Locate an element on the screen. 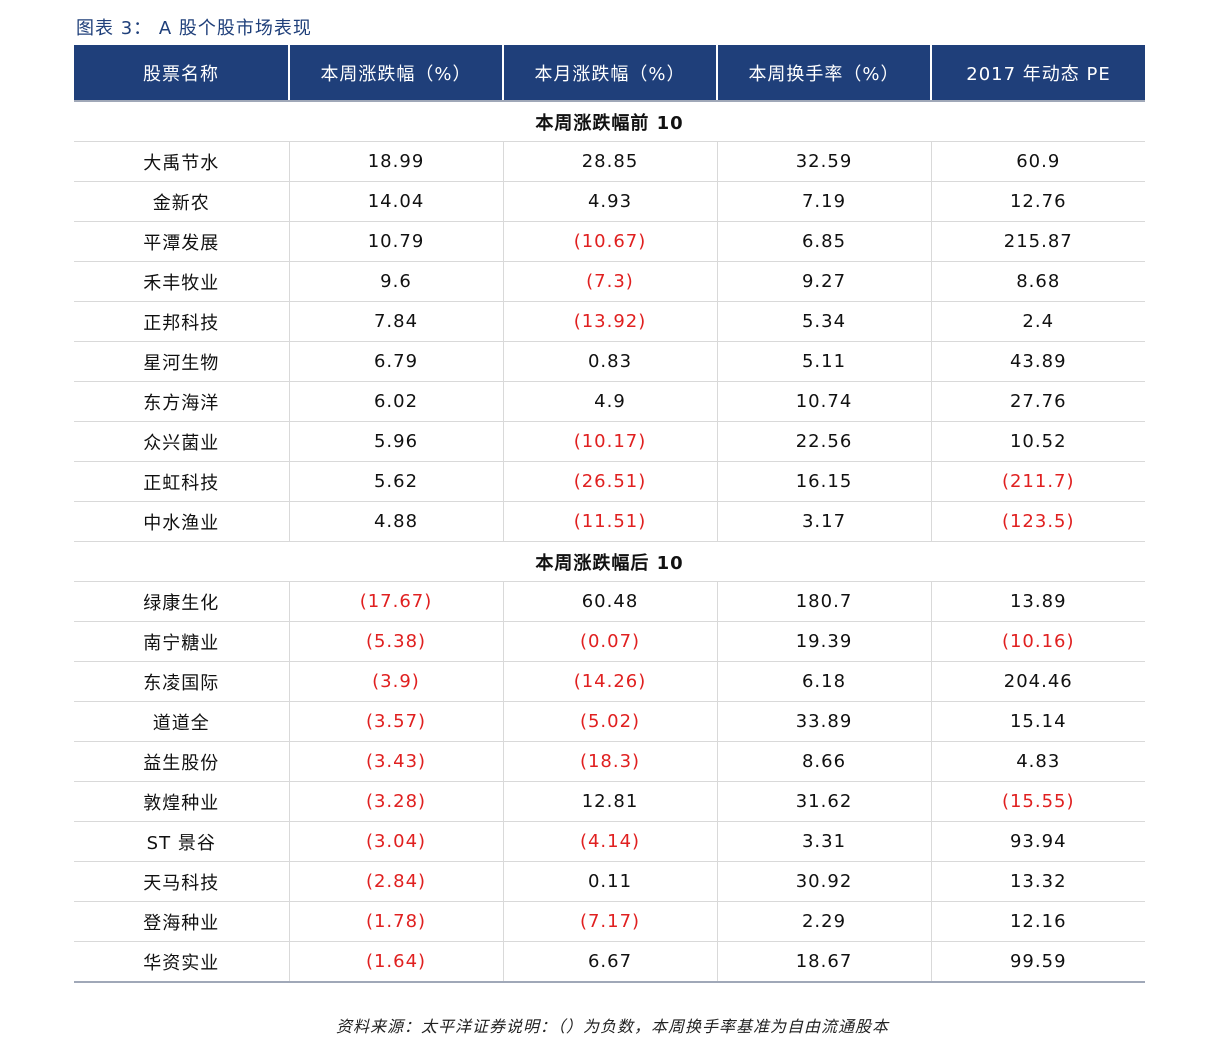 Image resolution: width=1225 pixels, height=1058 pixels. stock-name-cell: 星河生物 is located at coordinates (181, 361).